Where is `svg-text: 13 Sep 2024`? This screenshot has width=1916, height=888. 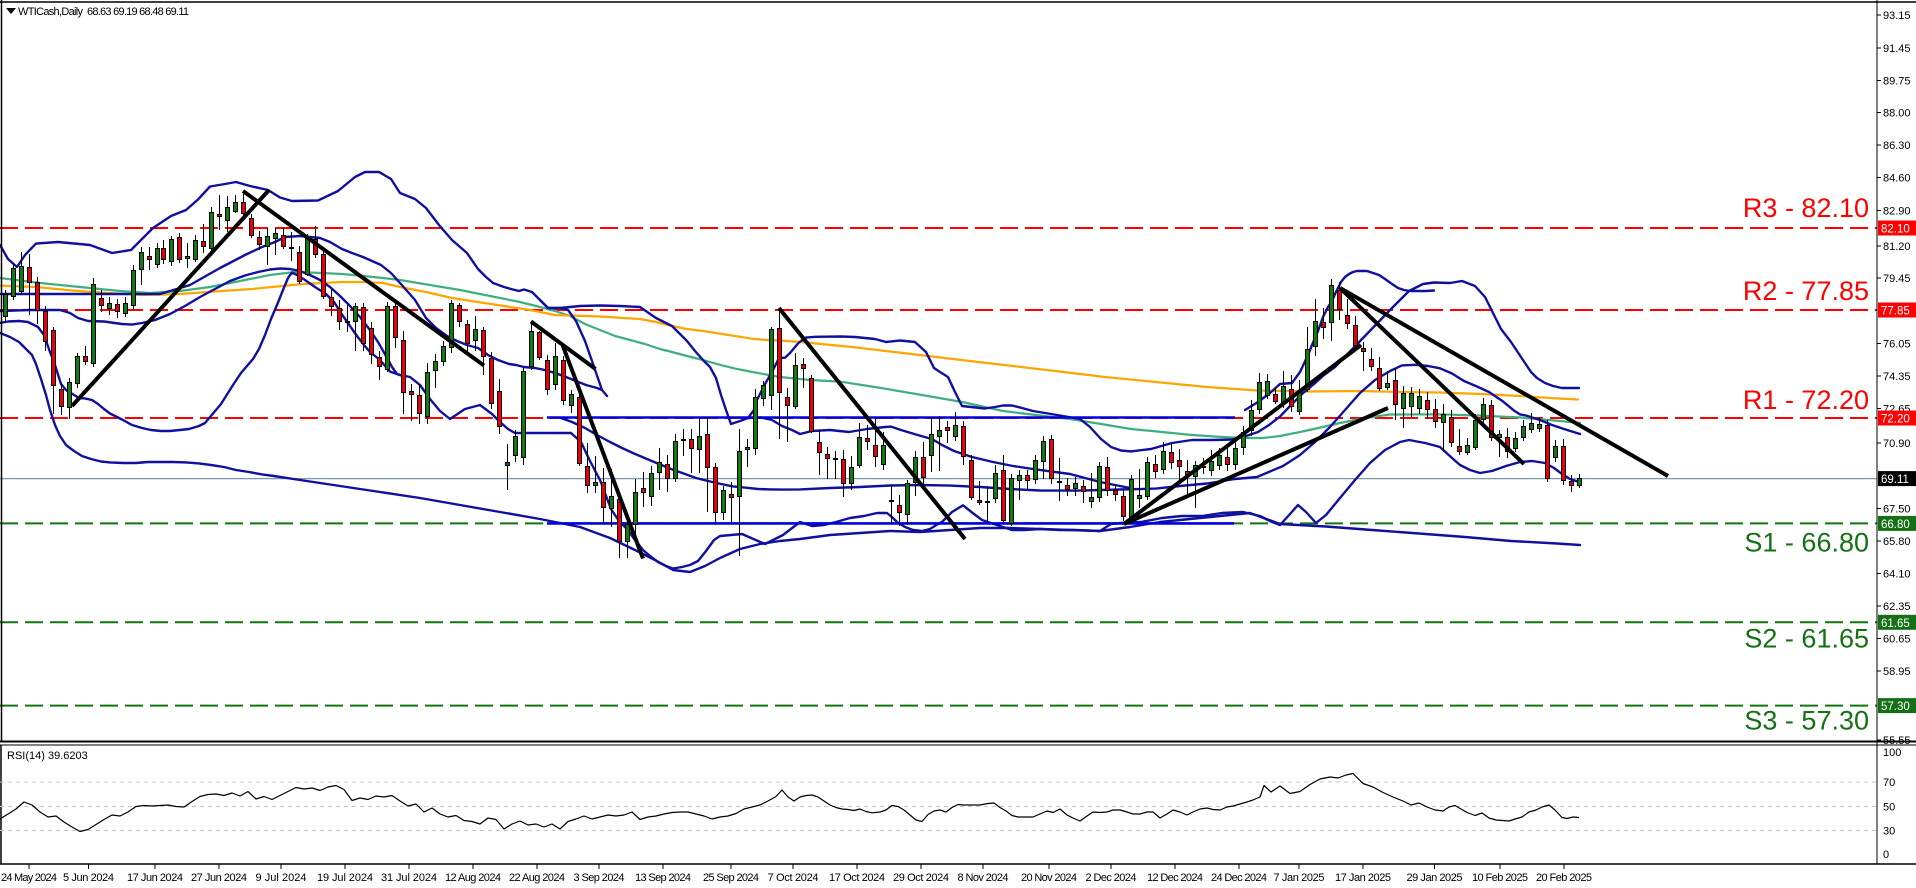 svg-text: 13 Sep 2024 is located at coordinates (663, 878).